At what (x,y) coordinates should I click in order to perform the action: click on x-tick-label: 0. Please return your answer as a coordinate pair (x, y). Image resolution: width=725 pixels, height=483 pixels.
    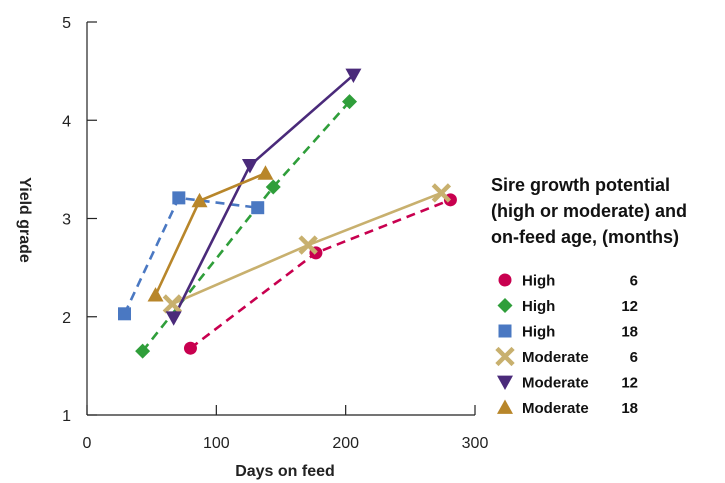
    Looking at the image, I should click on (87, 443).